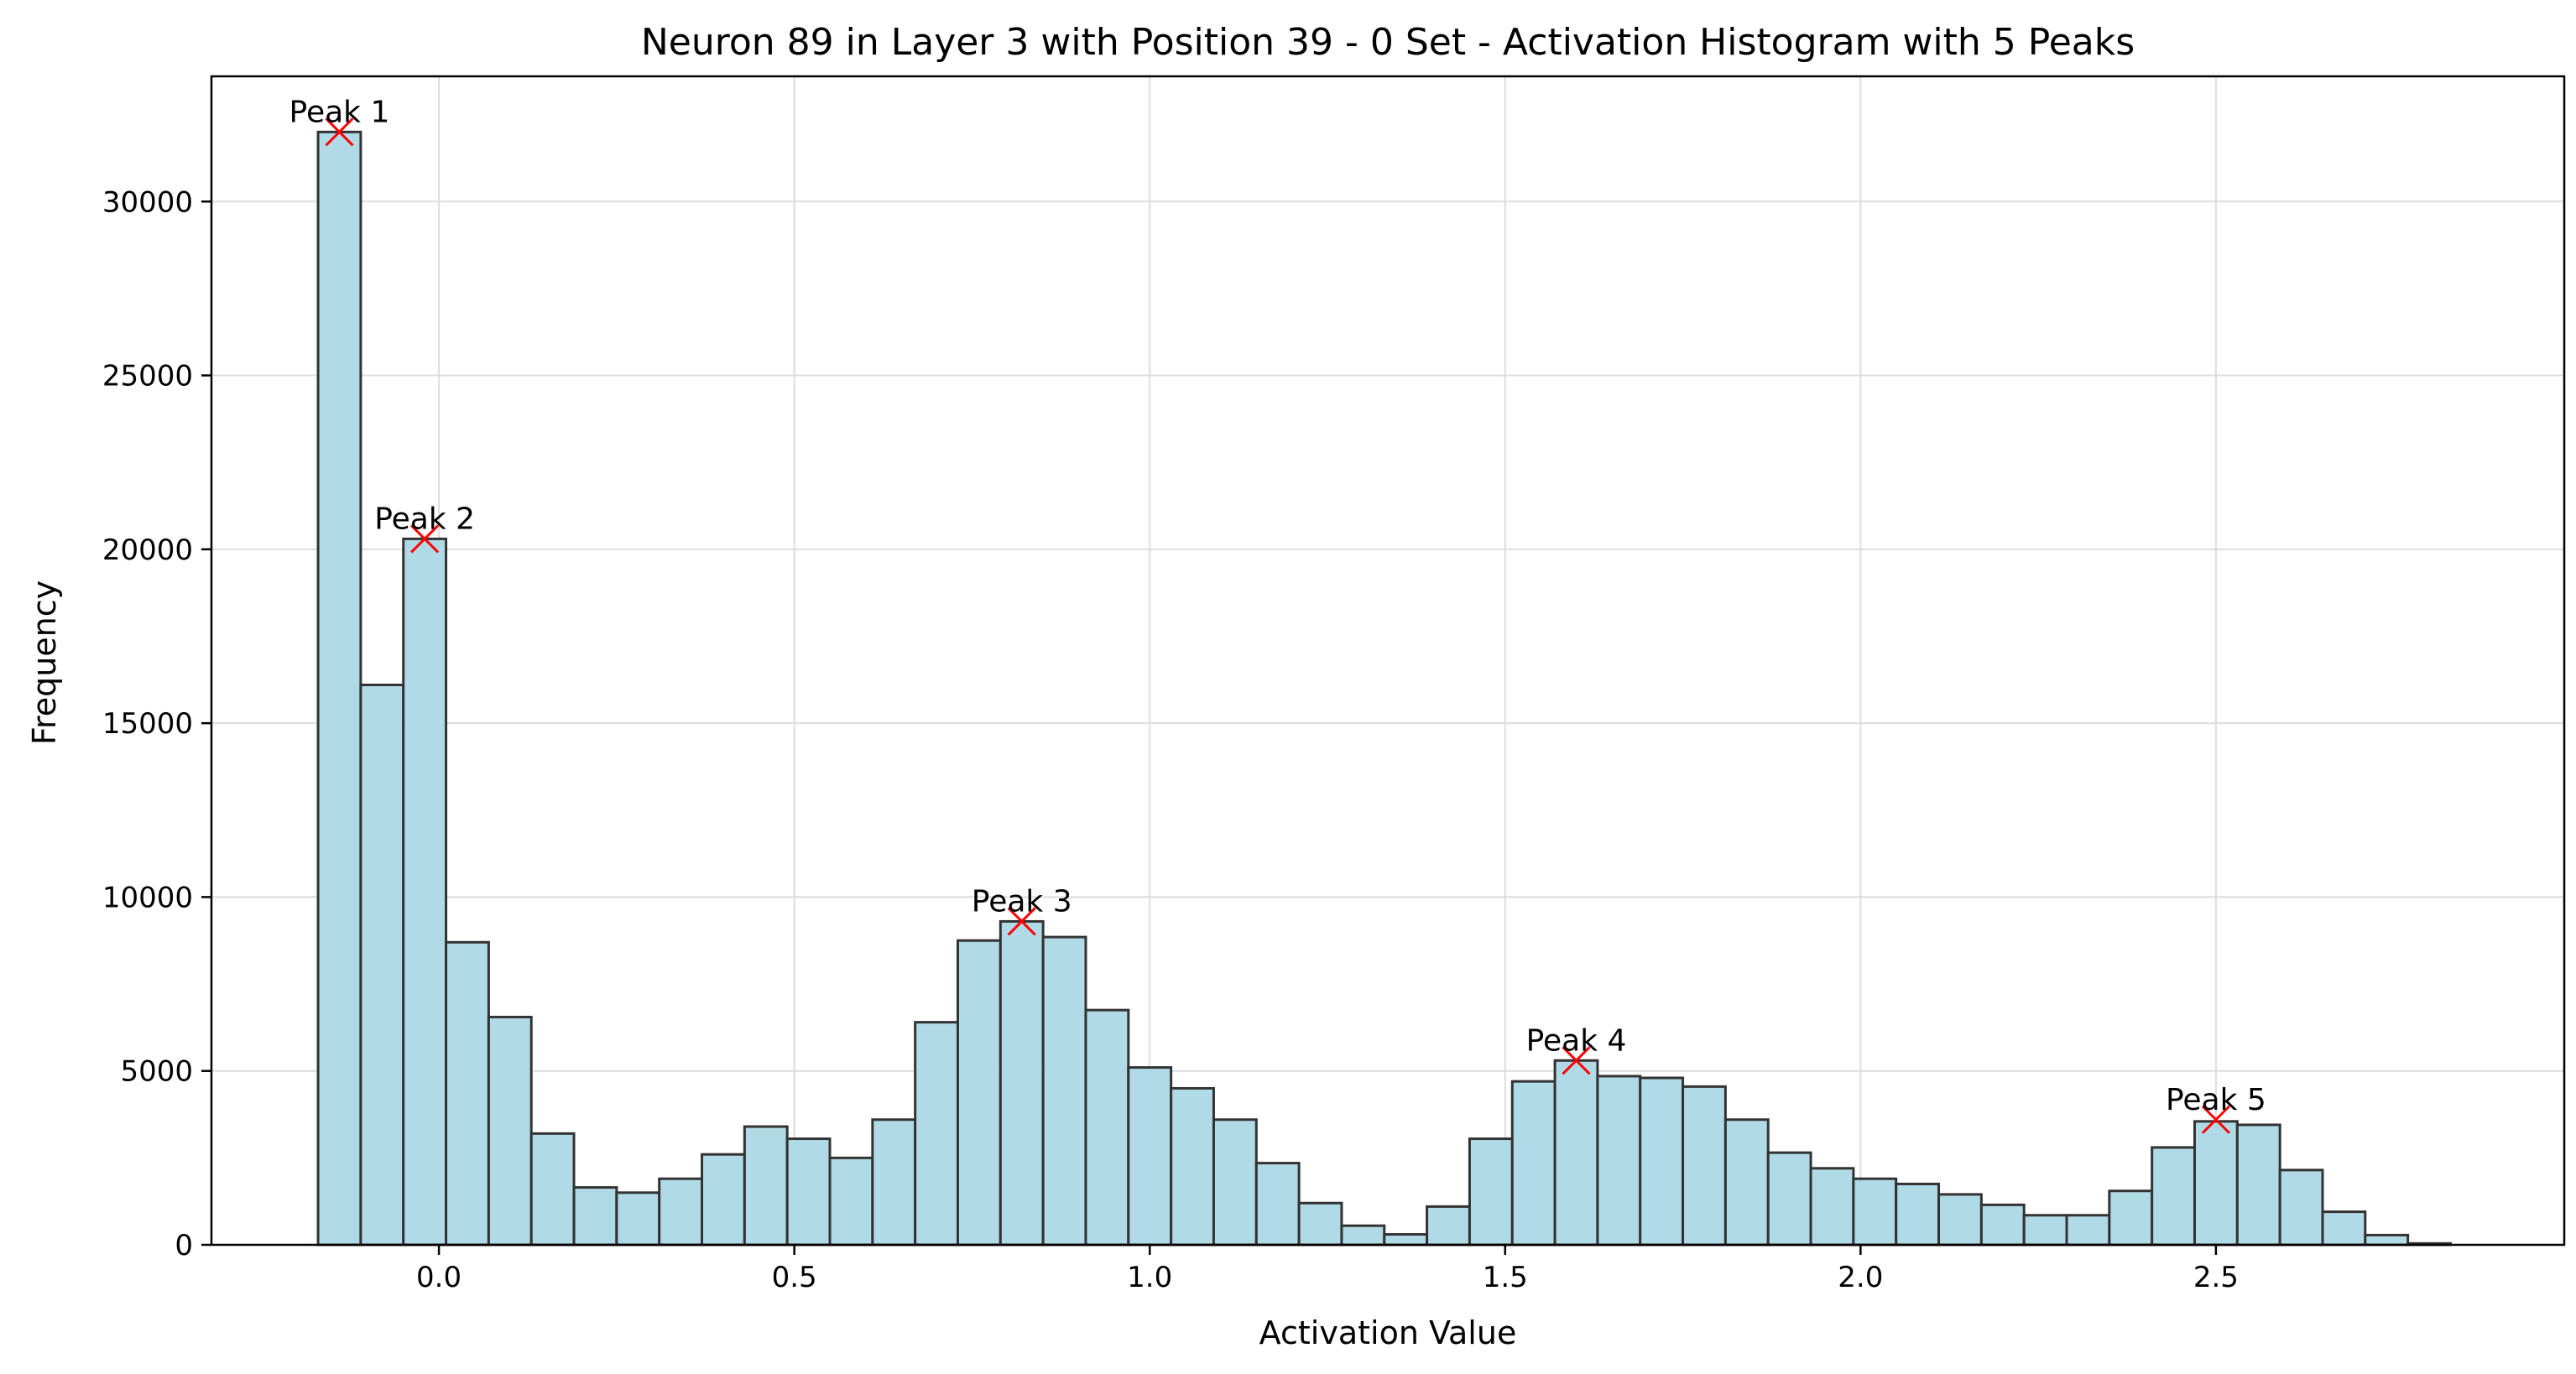 This screenshot has width=2576, height=1374. Describe the element at coordinates (44, 662) in the screenshot. I see `y-axis-title: Frequency` at that location.